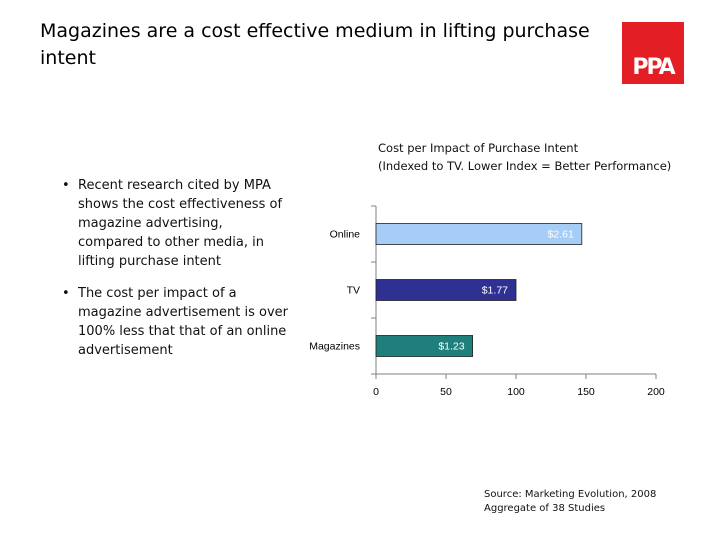 The height and width of the screenshot is (540, 720). I want to click on bar-tv, so click(446, 290).